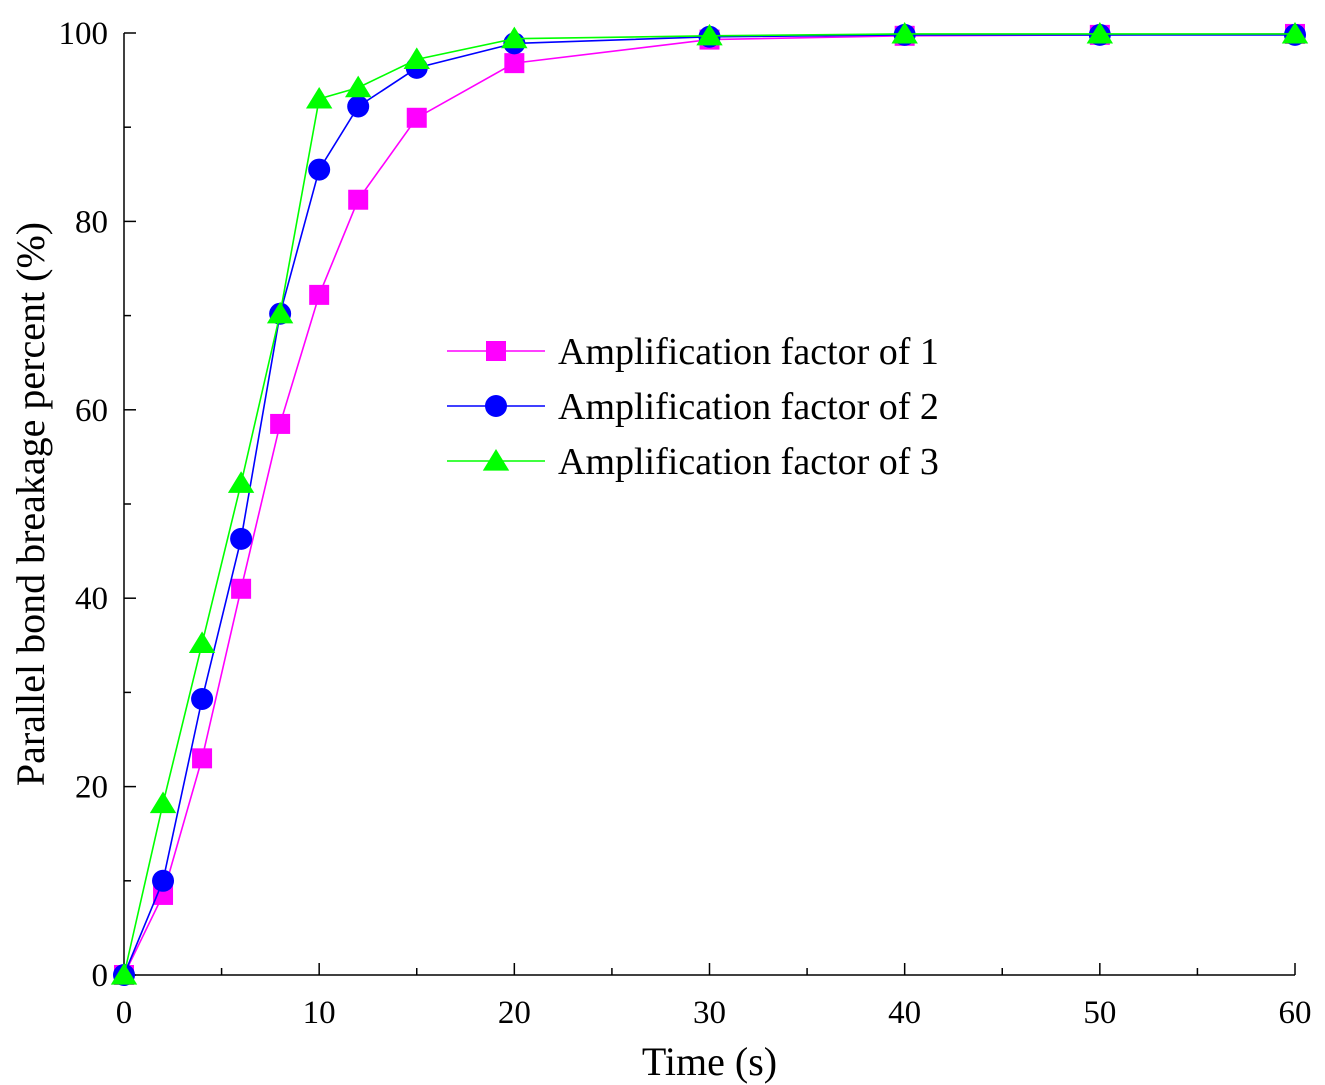  What do you see at coordinates (124, 1013) in the screenshot?
I see `x-tick-label: 0` at bounding box center [124, 1013].